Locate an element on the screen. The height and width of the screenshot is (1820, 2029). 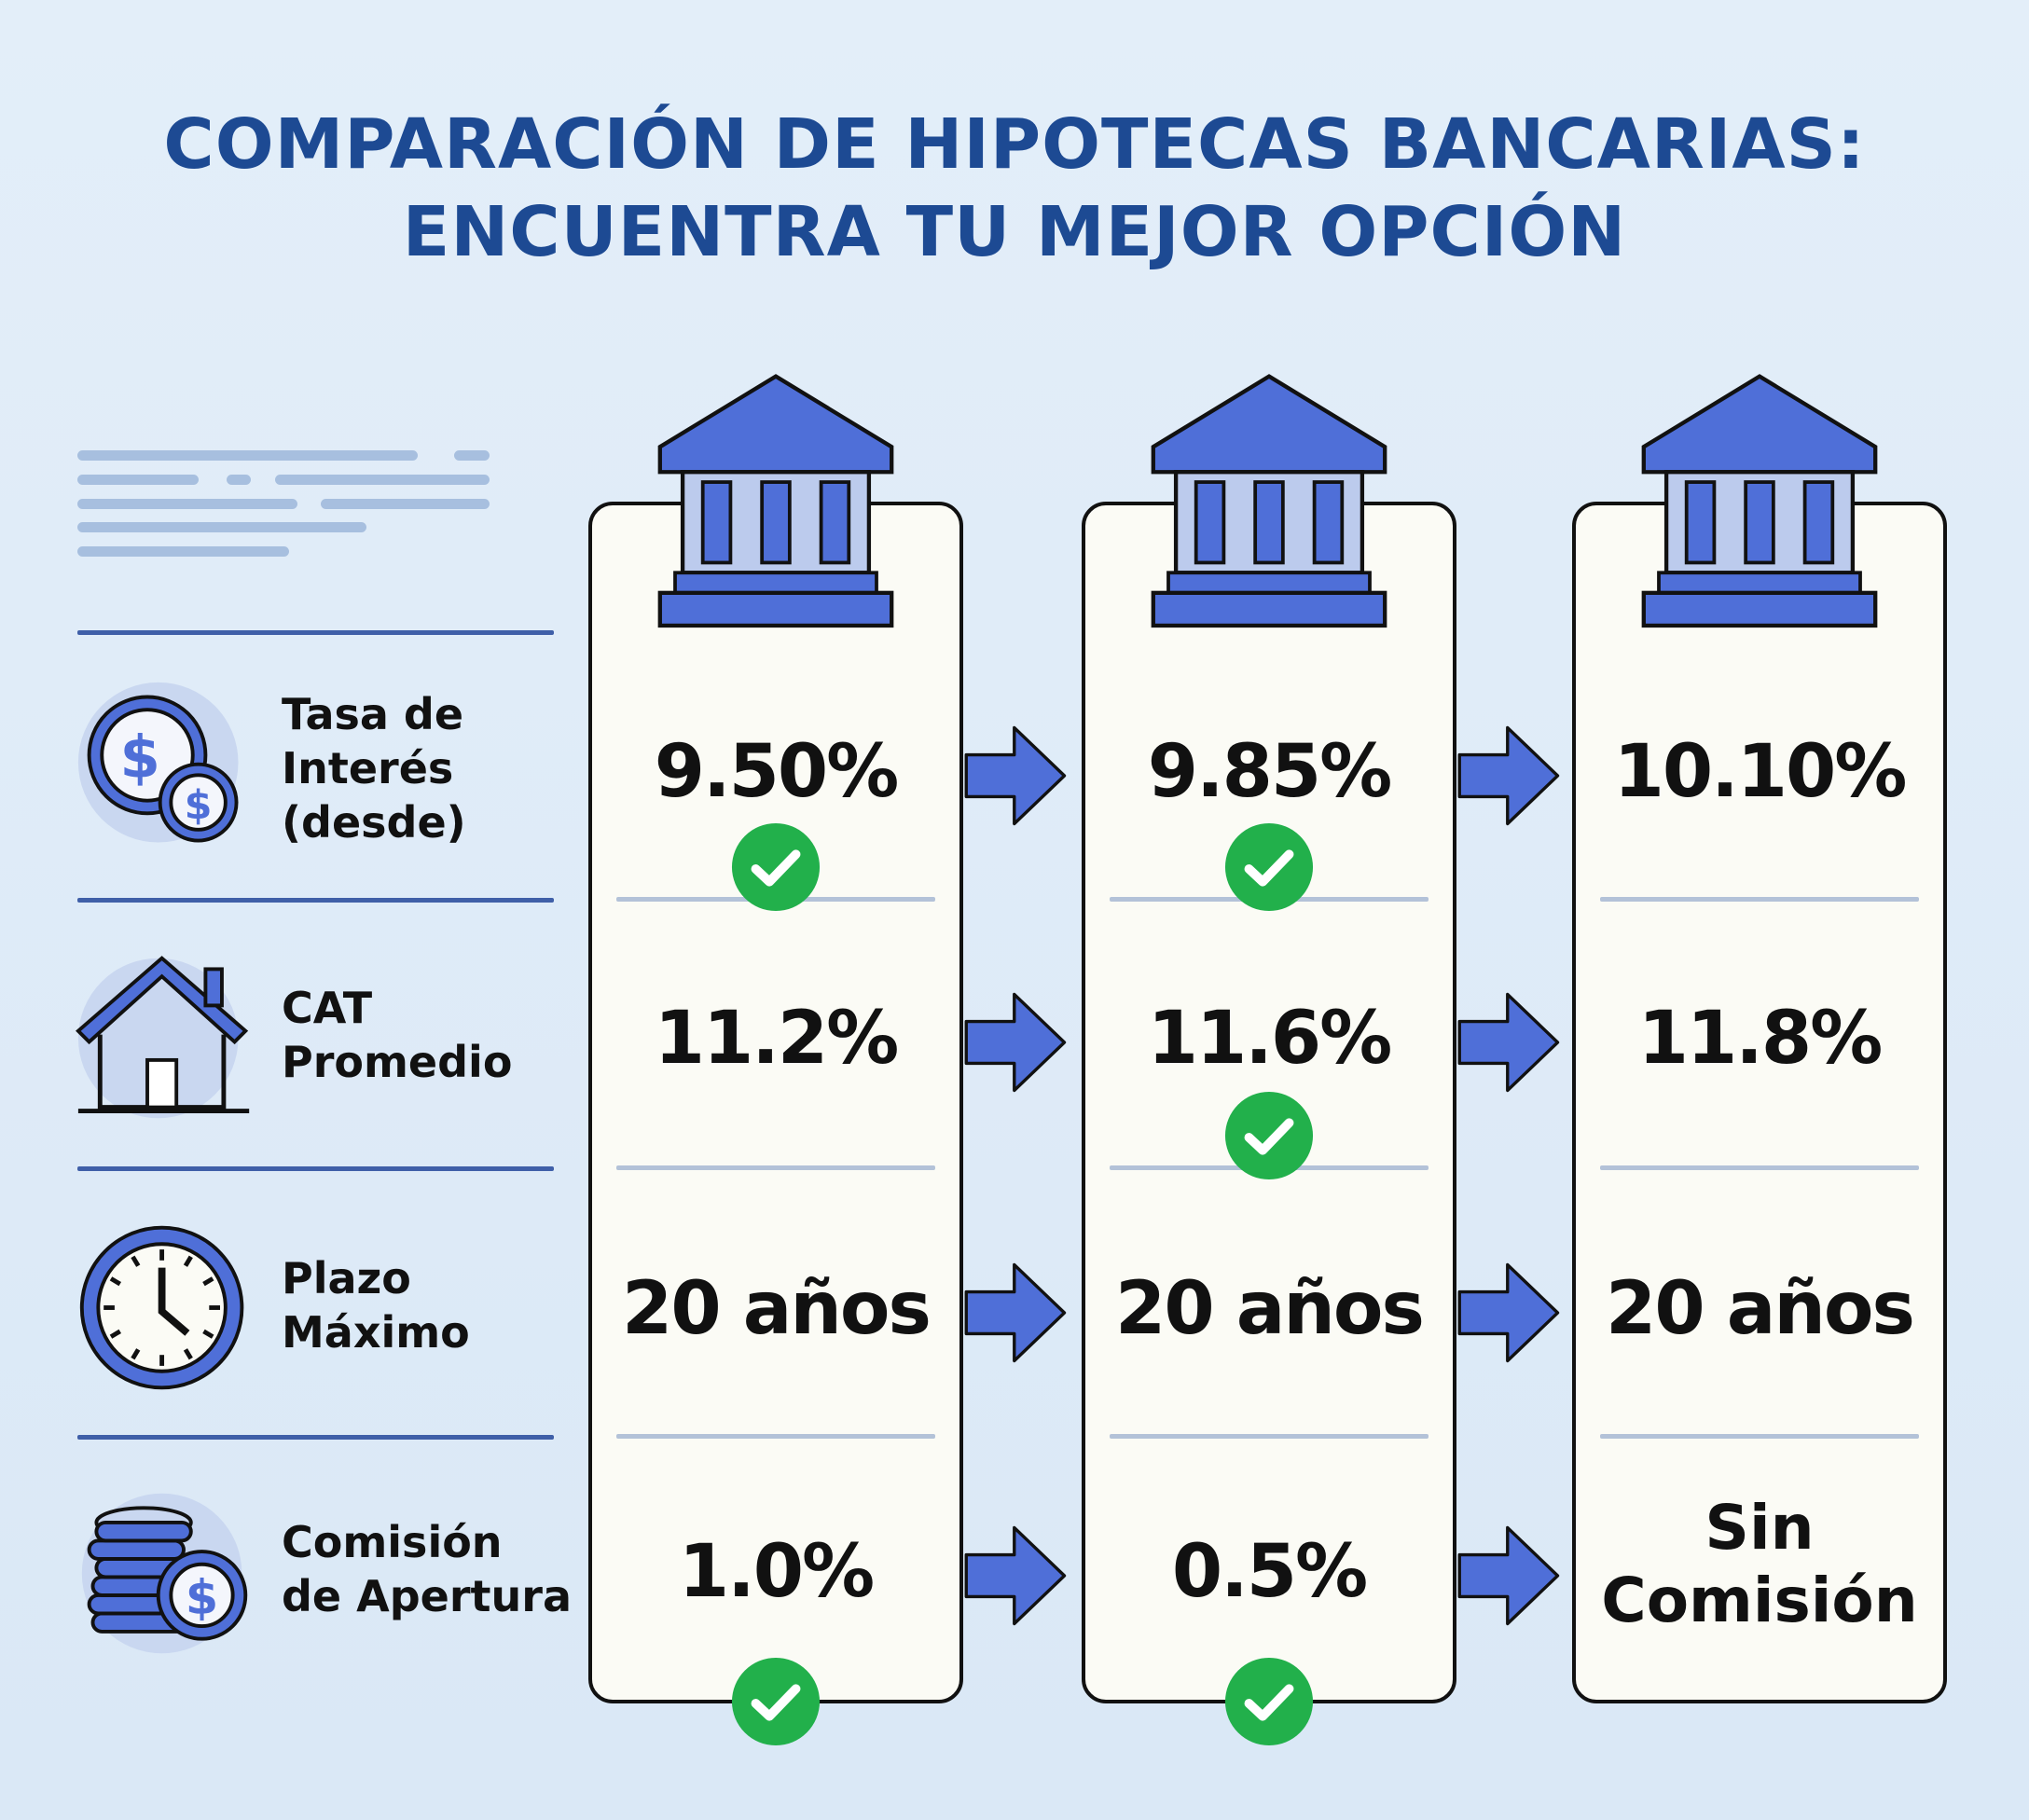
bank-2-value: 11.6% is located at coordinates (1270, 1039).